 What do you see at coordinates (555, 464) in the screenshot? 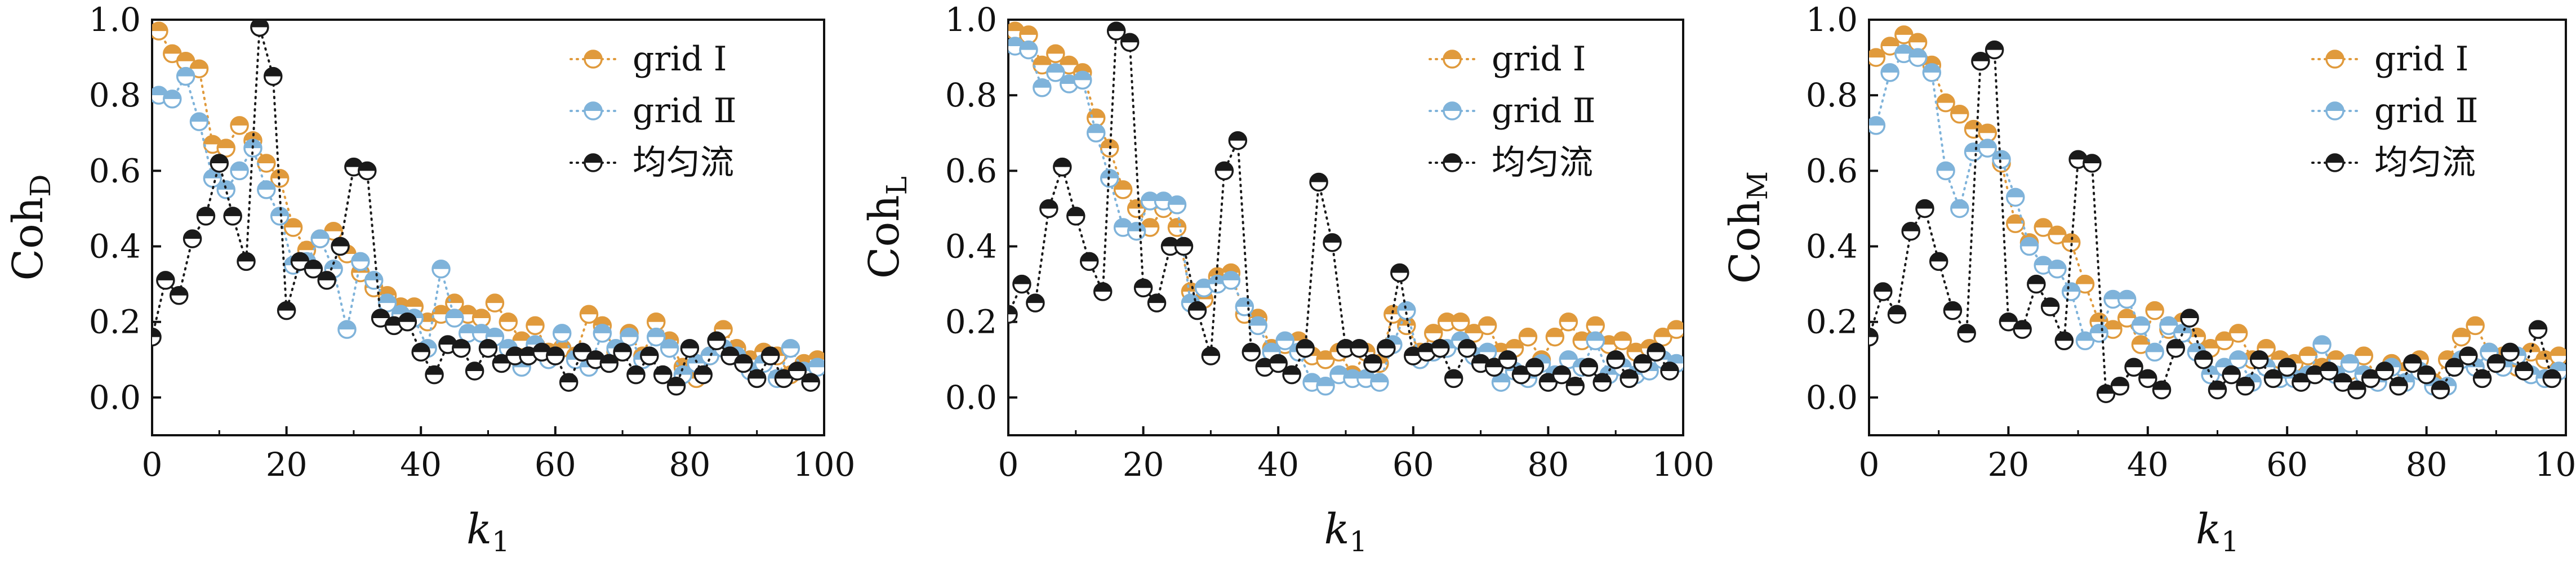
I see `x-tick-label: 60` at bounding box center [555, 464].